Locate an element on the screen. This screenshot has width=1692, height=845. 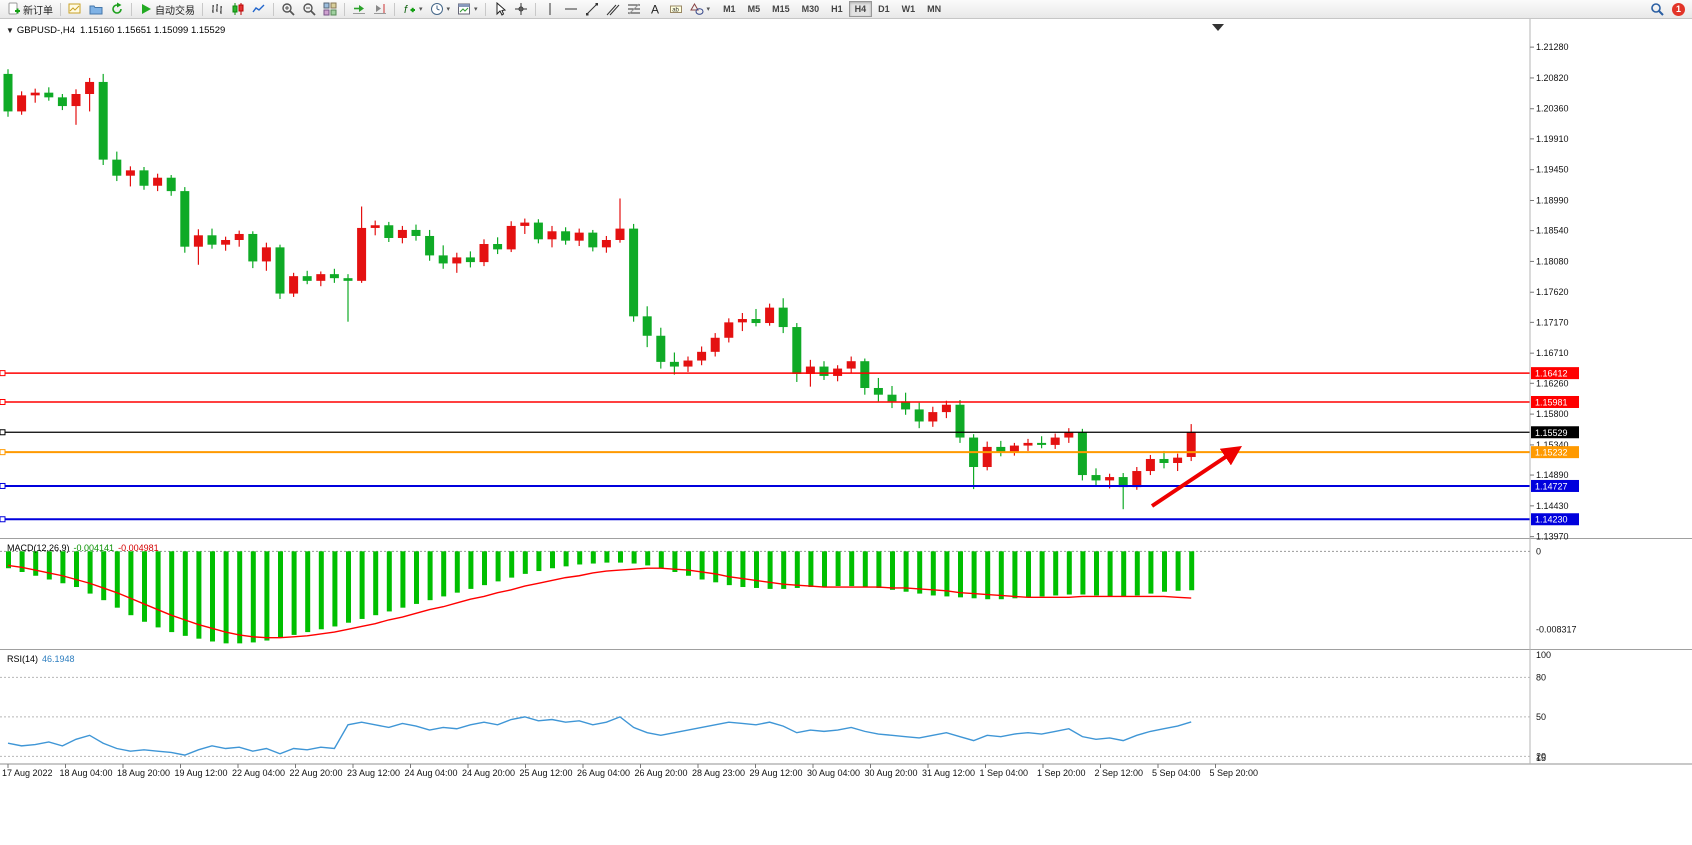
price-axis-label: 1.19910 is located at coordinates (1552, 139).